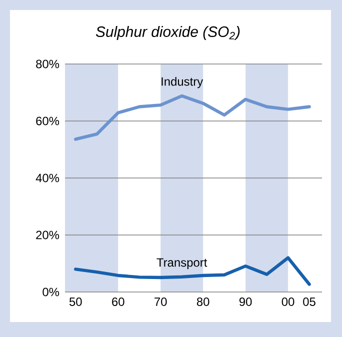 The height and width of the screenshot is (337, 342). I want to click on y-tick-label: 20%, so click(48, 235).